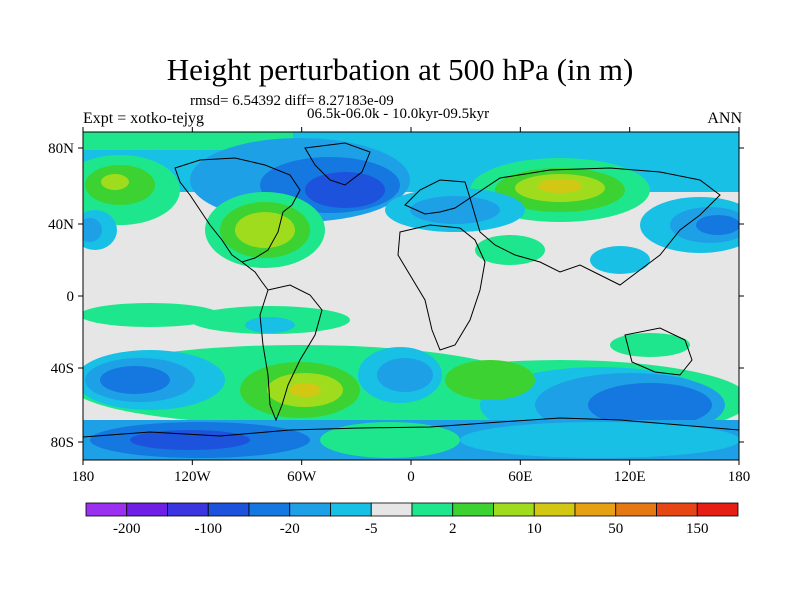 This screenshot has height=600, width=800. Describe the element at coordinates (144, 118) in the screenshot. I see `experiment-label: Expt = xotko-tejyg` at that location.